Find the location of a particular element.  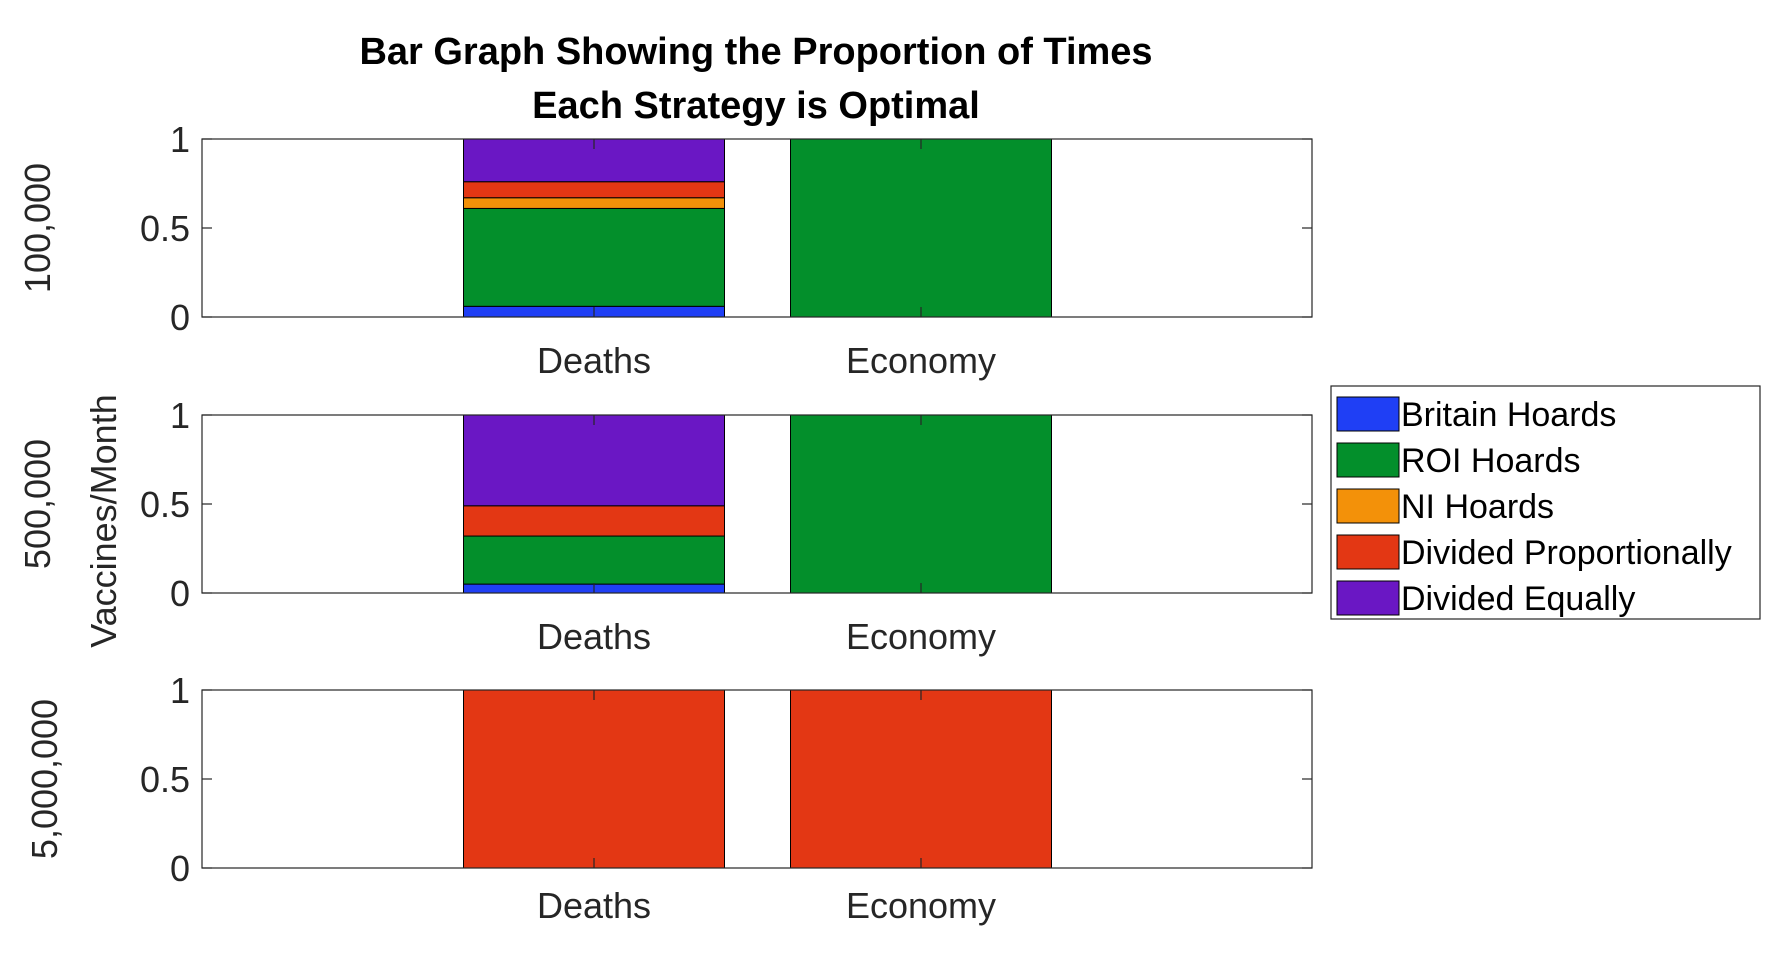

panel-row-label: 500,000 is located at coordinates (37, 504).